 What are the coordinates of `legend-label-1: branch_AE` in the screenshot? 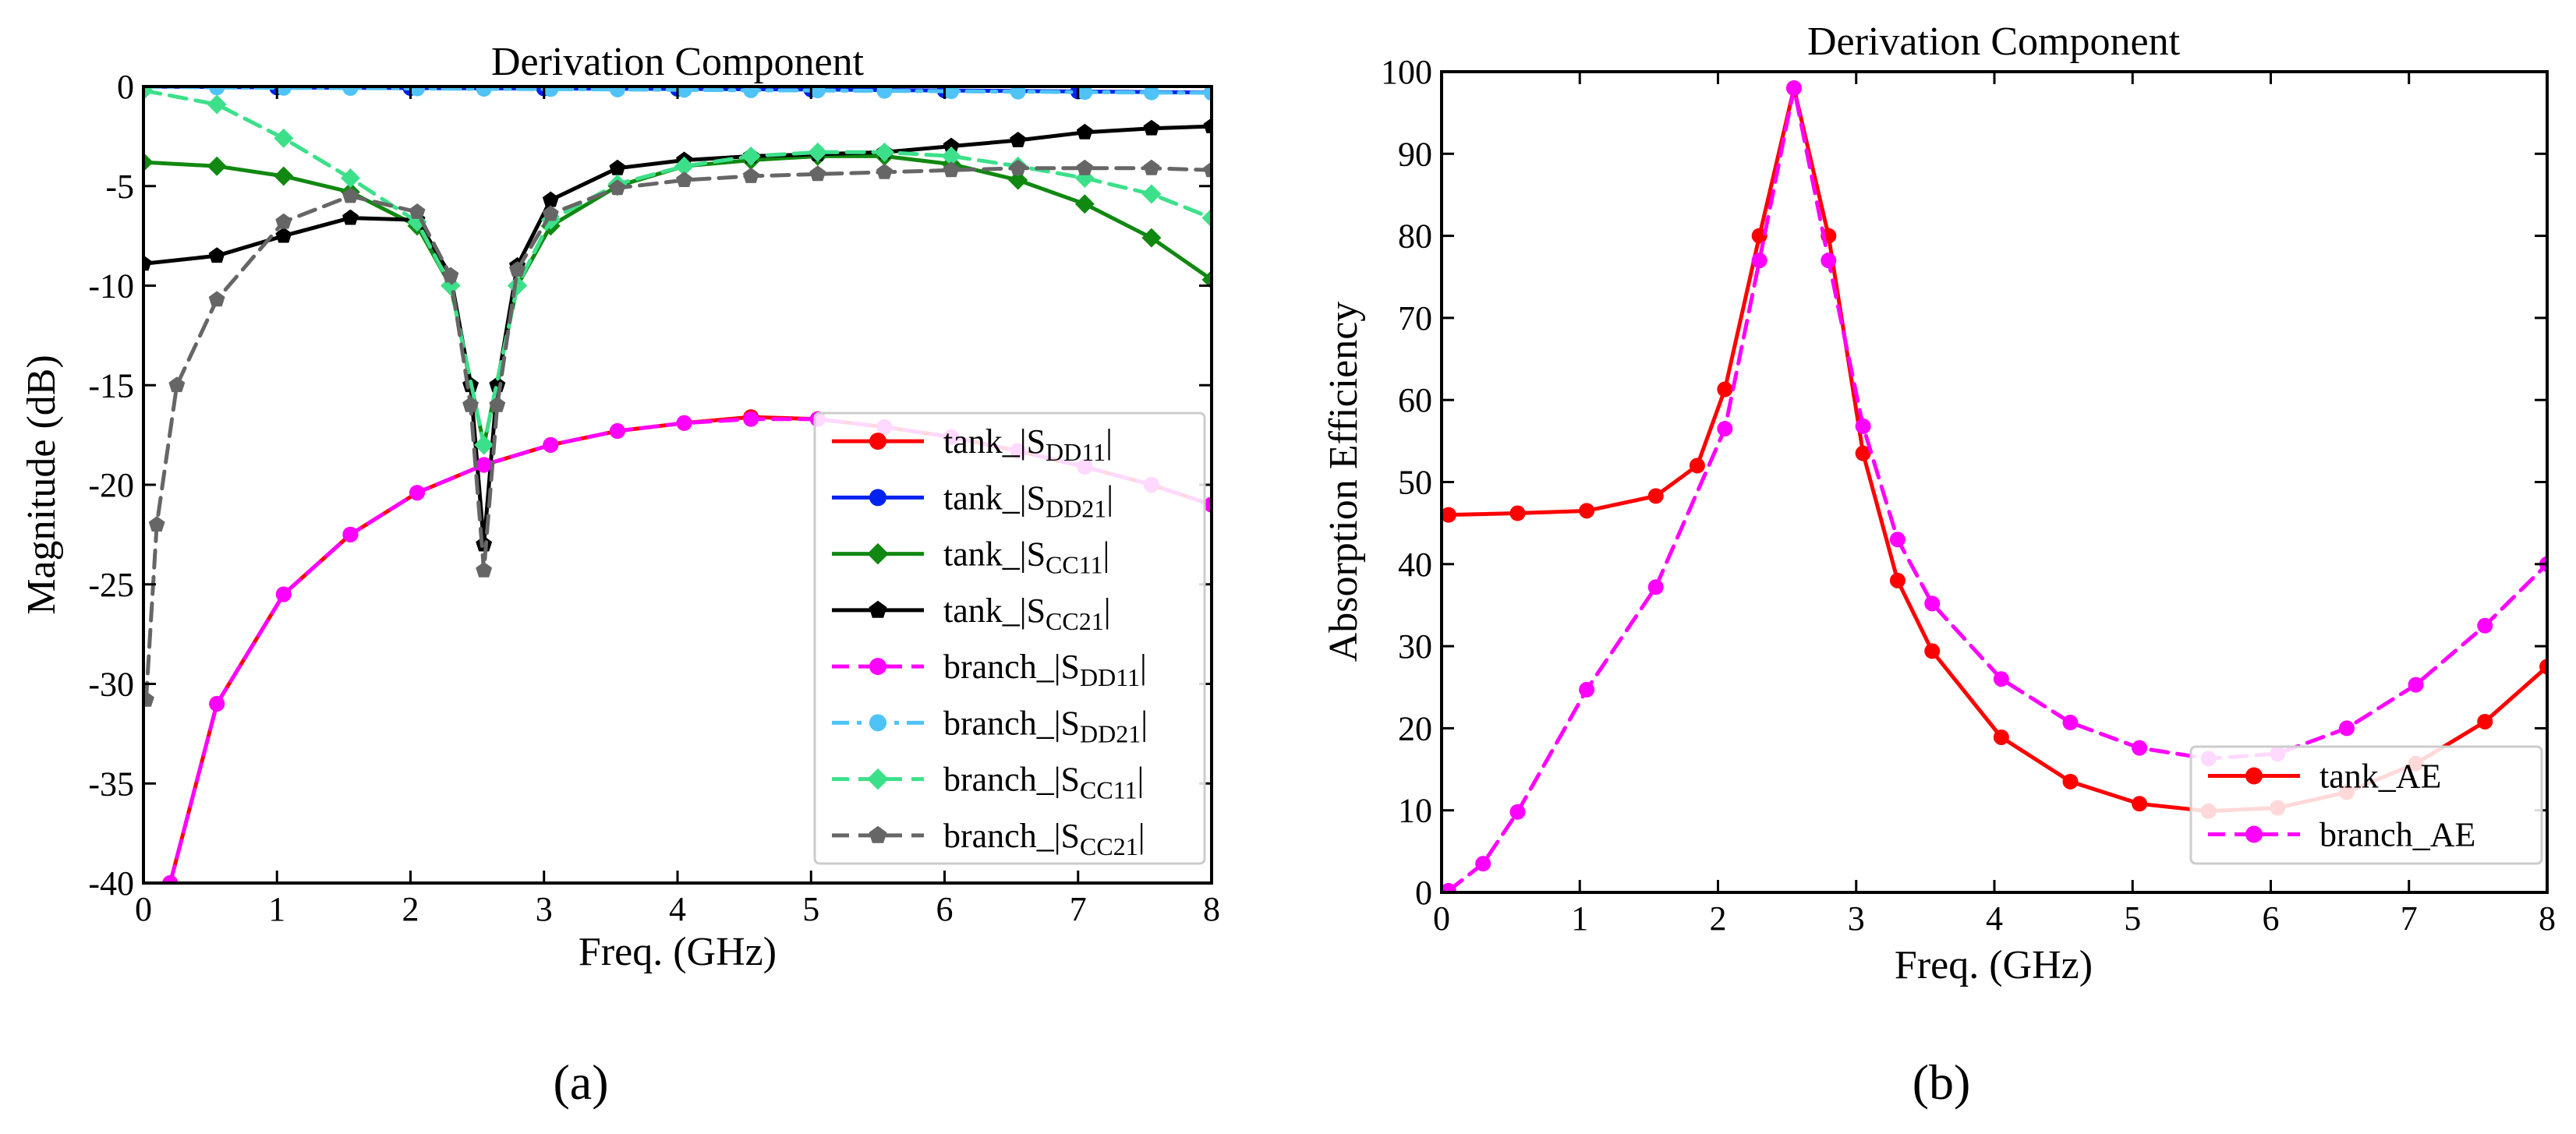 It's located at (2397, 835).